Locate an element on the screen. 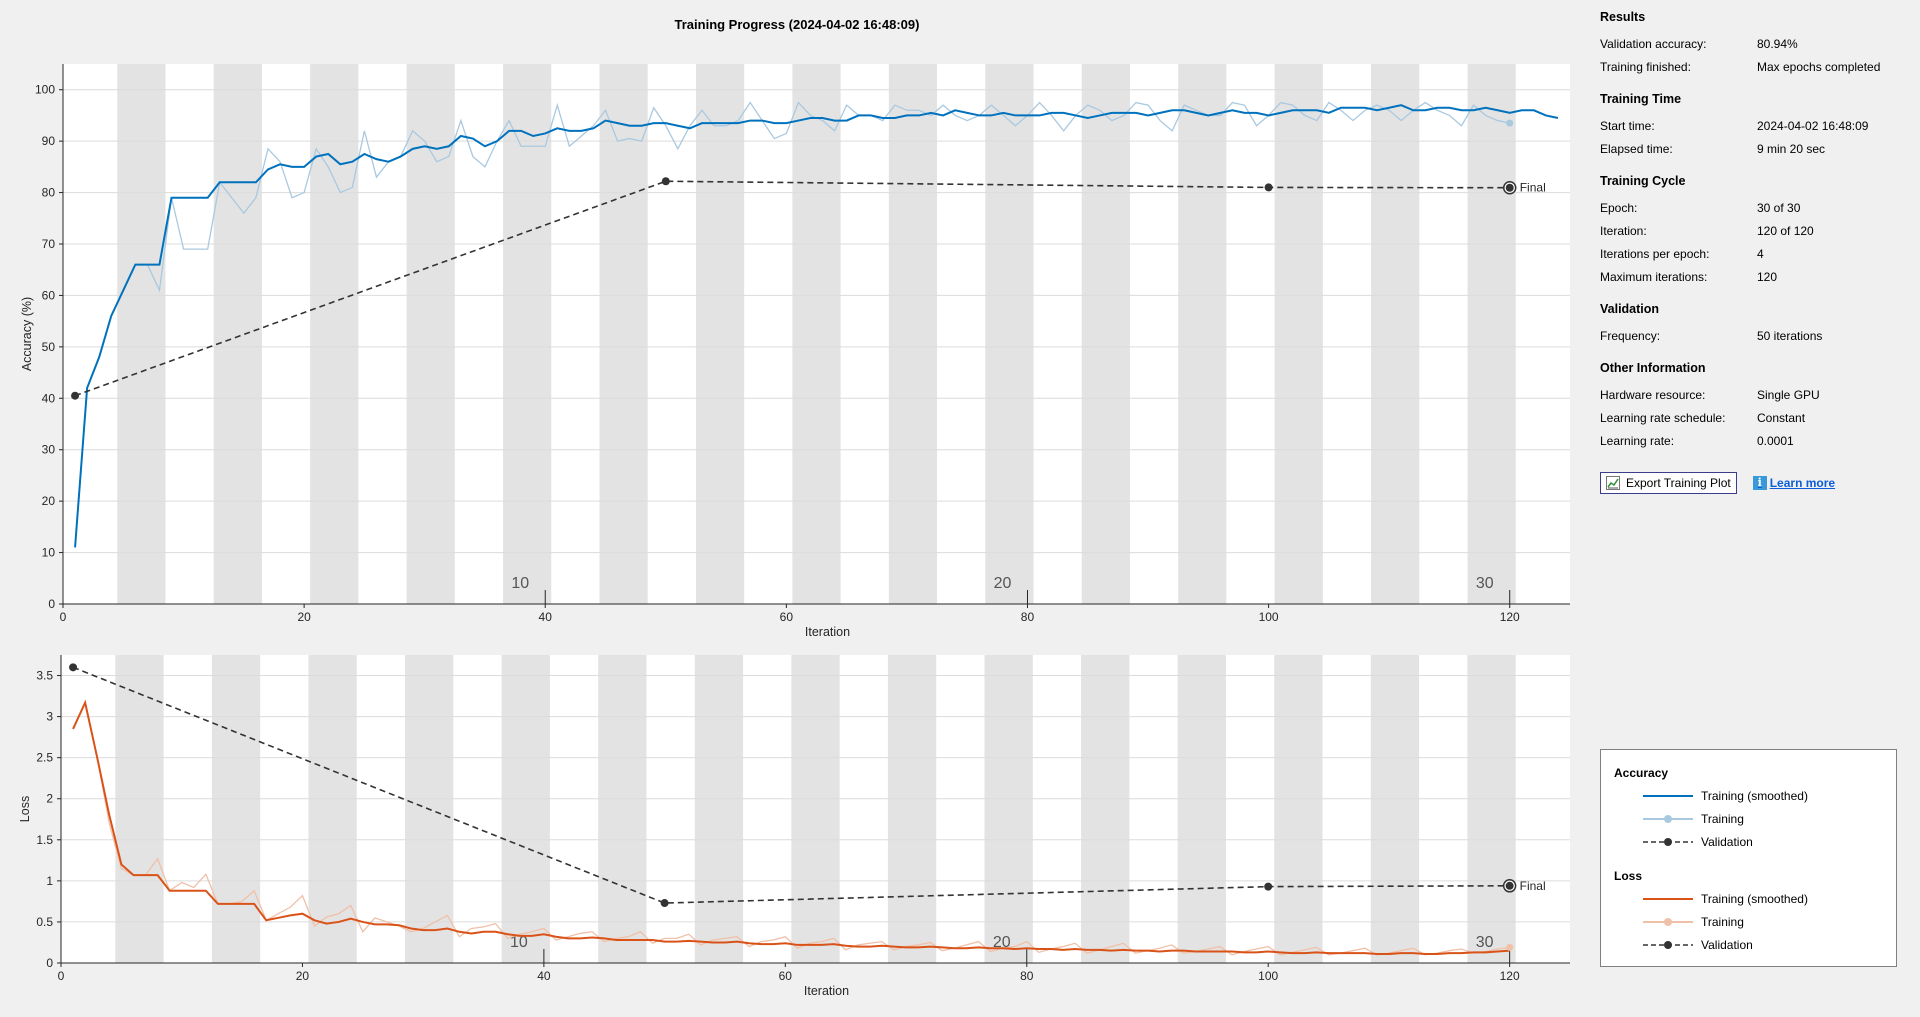  y-tick-label: 3 is located at coordinates (49, 717).